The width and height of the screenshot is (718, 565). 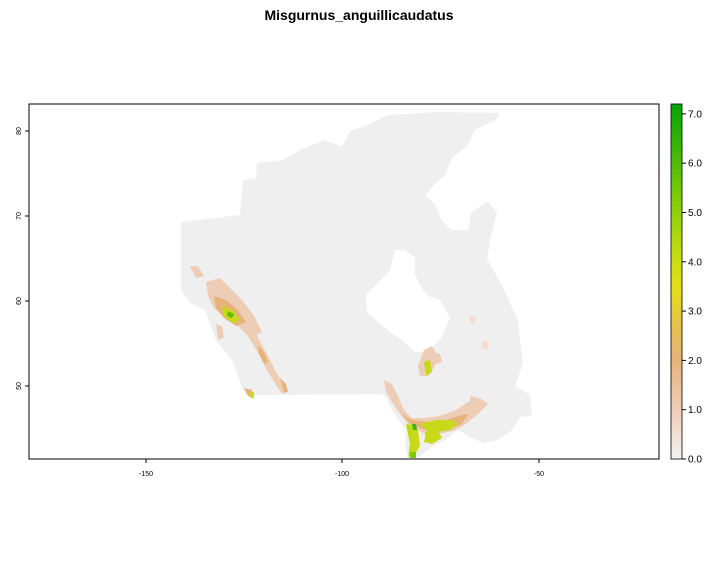 What do you see at coordinates (695, 410) in the screenshot?
I see `legend-tick-label: 1.0` at bounding box center [695, 410].